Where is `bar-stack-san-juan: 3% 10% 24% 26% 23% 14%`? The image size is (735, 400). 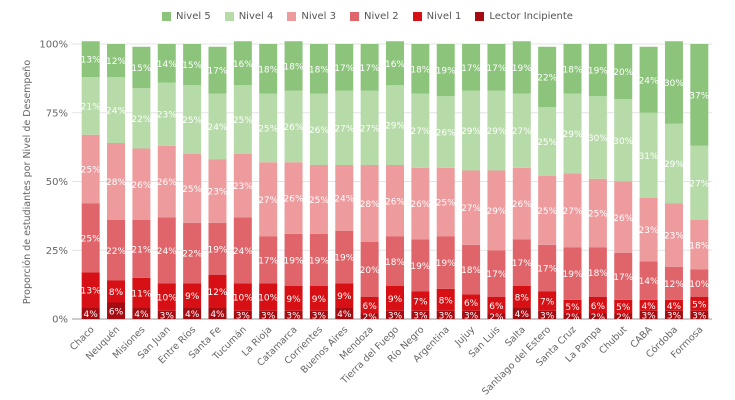 bar-stack-san-juan: 3% 10% 24% 26% 23% 14% is located at coordinates (167, 182).